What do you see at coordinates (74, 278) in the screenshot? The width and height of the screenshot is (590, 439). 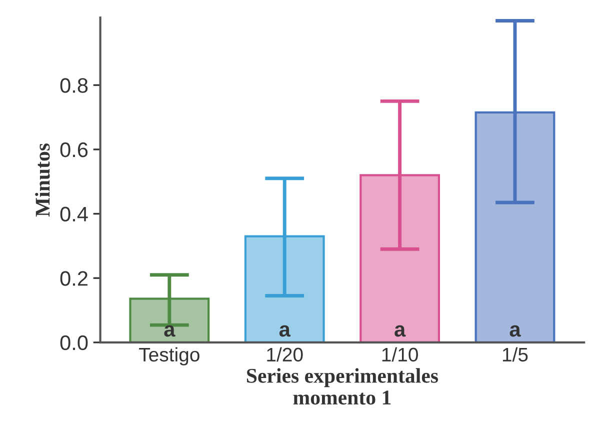 I see `y-tick-label: 0.2` at bounding box center [74, 278].